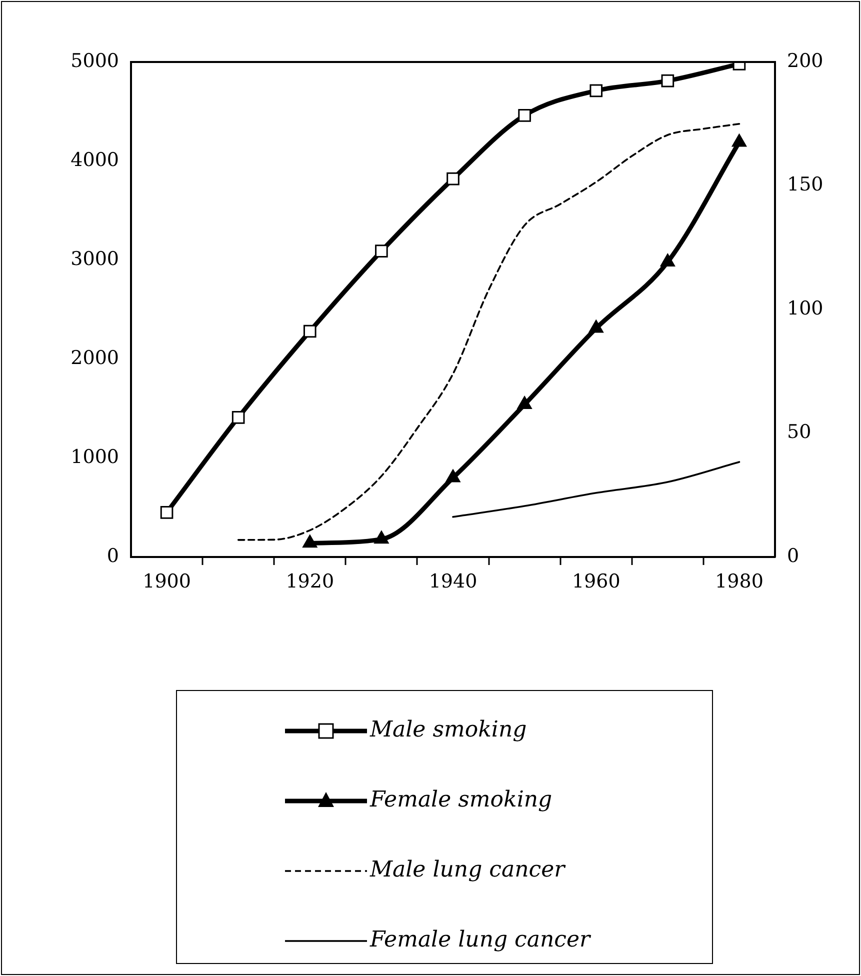 This screenshot has height=976, width=861. What do you see at coordinates (596, 489) in the screenshot?
I see `line-series` at bounding box center [596, 489].